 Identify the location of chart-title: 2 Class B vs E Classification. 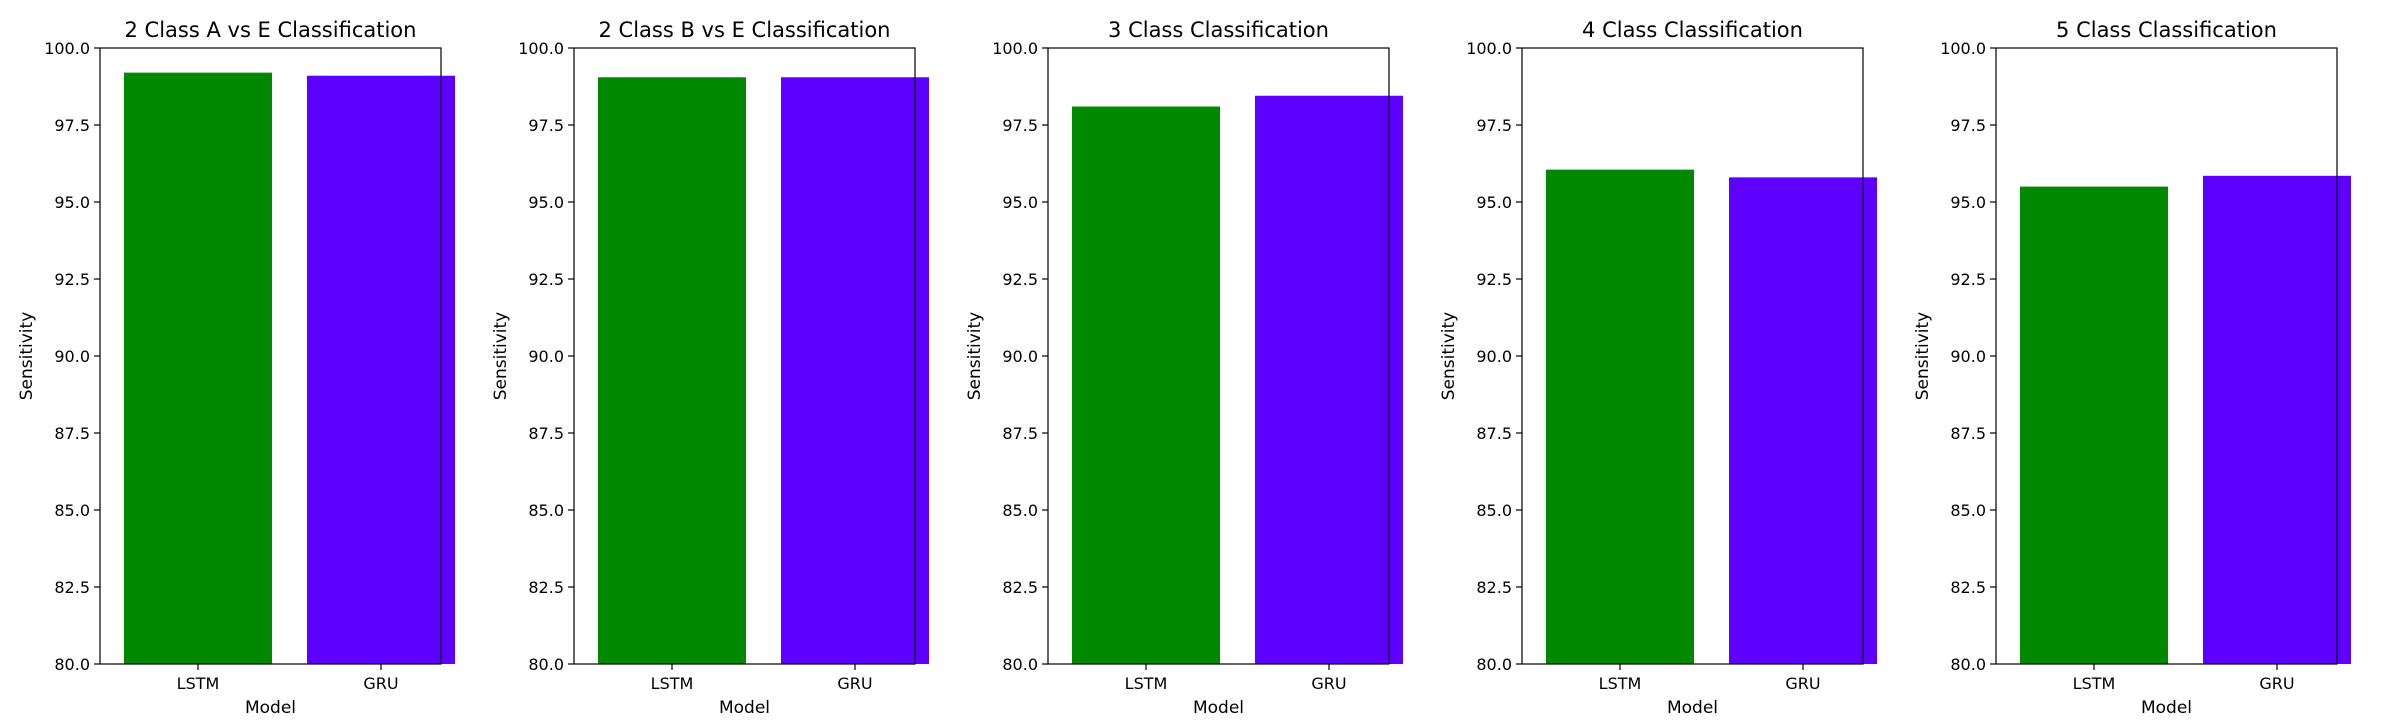
(745, 30).